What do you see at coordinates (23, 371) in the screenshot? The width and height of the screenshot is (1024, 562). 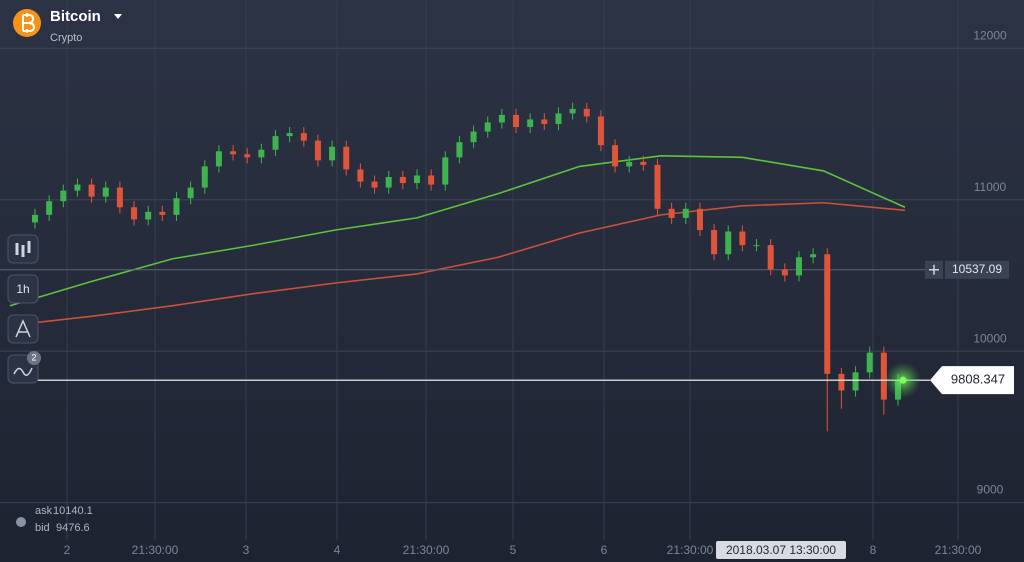 I see `indicators-icon` at bounding box center [23, 371].